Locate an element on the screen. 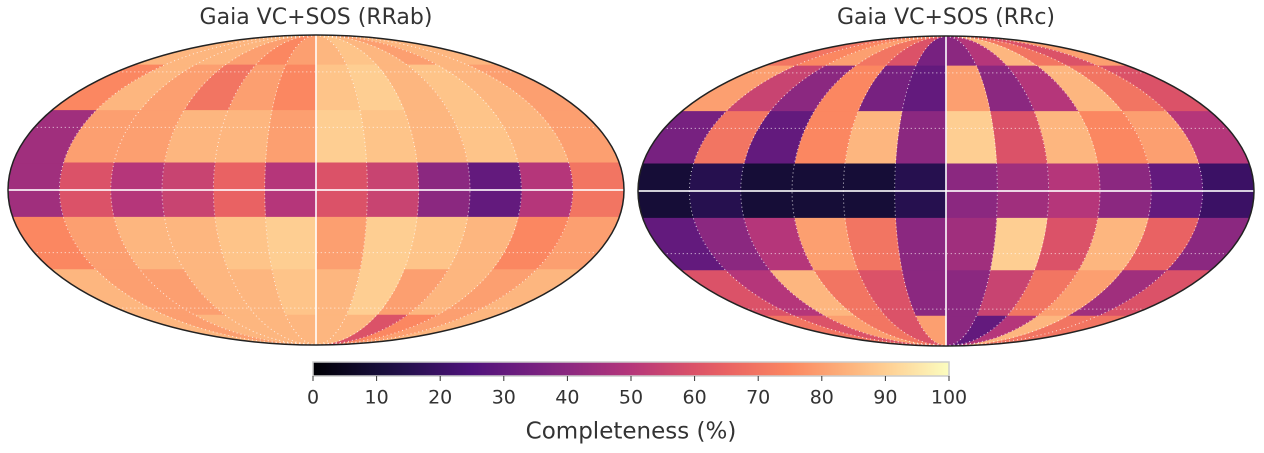  x-tick-label: 40 is located at coordinates (567, 398).